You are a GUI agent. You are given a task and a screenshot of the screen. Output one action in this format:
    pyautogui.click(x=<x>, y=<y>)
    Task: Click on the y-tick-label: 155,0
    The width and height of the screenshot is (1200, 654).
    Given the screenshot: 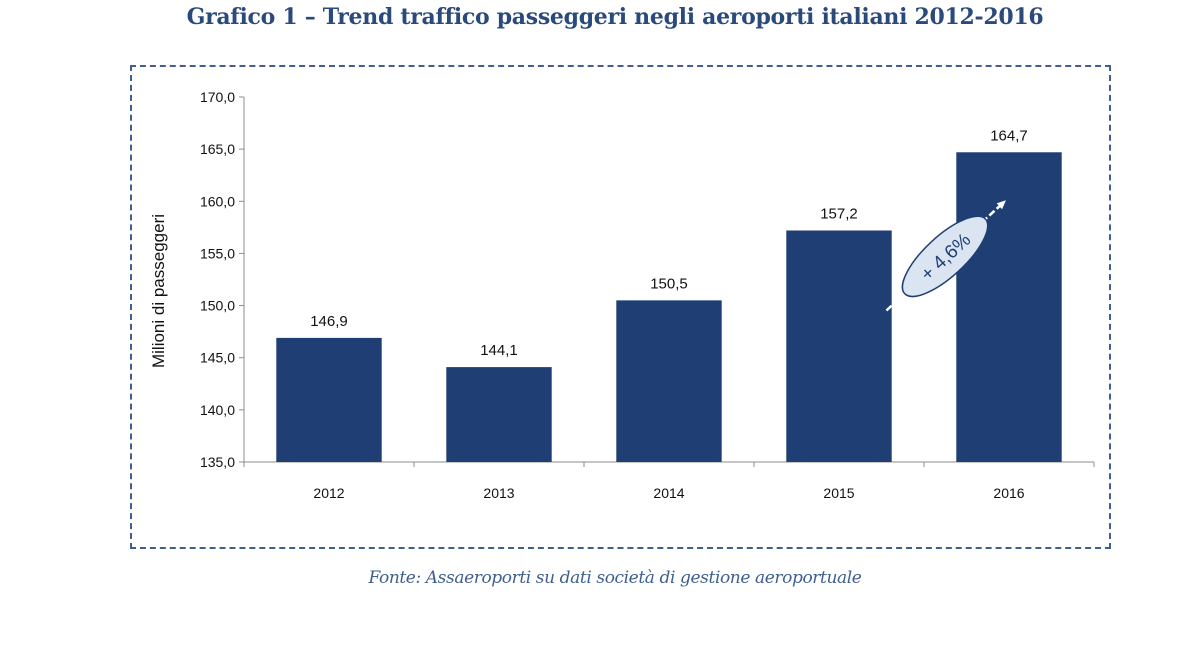 What is the action you would take?
    pyautogui.click(x=217, y=253)
    